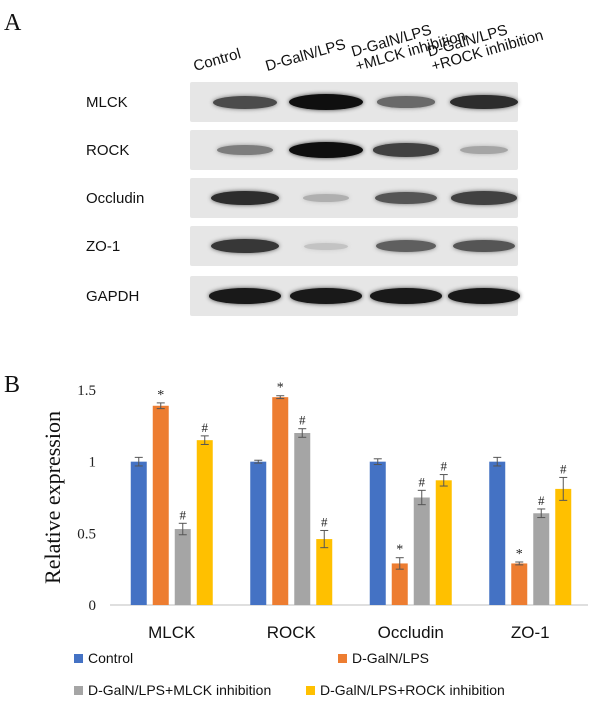 Image resolution: width=602 pixels, height=707 pixels. What do you see at coordinates (93, 606) in the screenshot?
I see `y-tick-label: 0` at bounding box center [93, 606].